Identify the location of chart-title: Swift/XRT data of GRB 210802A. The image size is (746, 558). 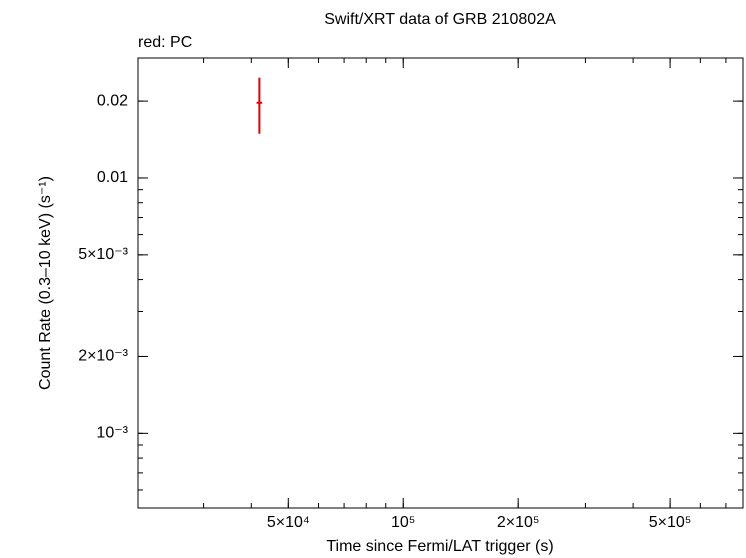
(440, 19).